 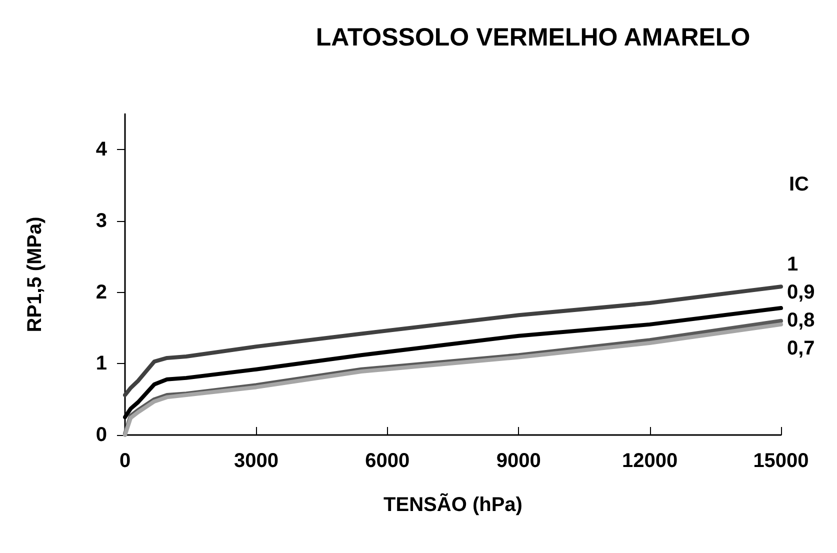 I want to click on x-tick-label: 9000, so click(x=518, y=461).